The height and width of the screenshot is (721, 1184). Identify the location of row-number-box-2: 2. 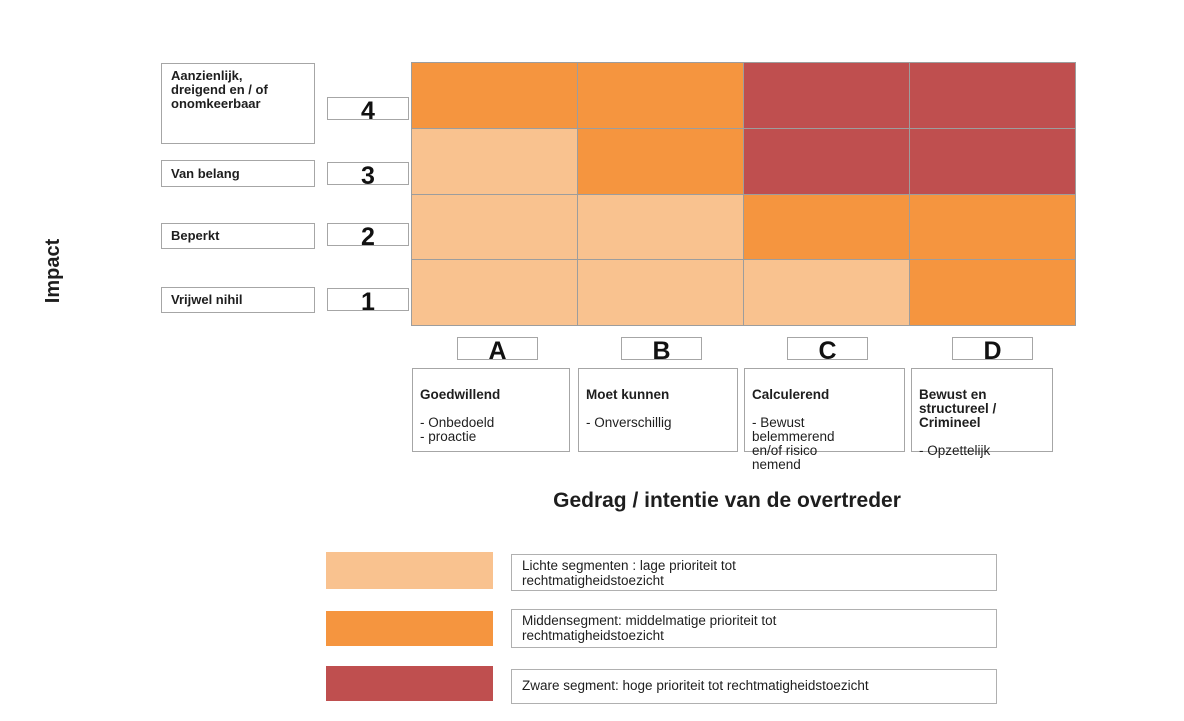
(368, 237).